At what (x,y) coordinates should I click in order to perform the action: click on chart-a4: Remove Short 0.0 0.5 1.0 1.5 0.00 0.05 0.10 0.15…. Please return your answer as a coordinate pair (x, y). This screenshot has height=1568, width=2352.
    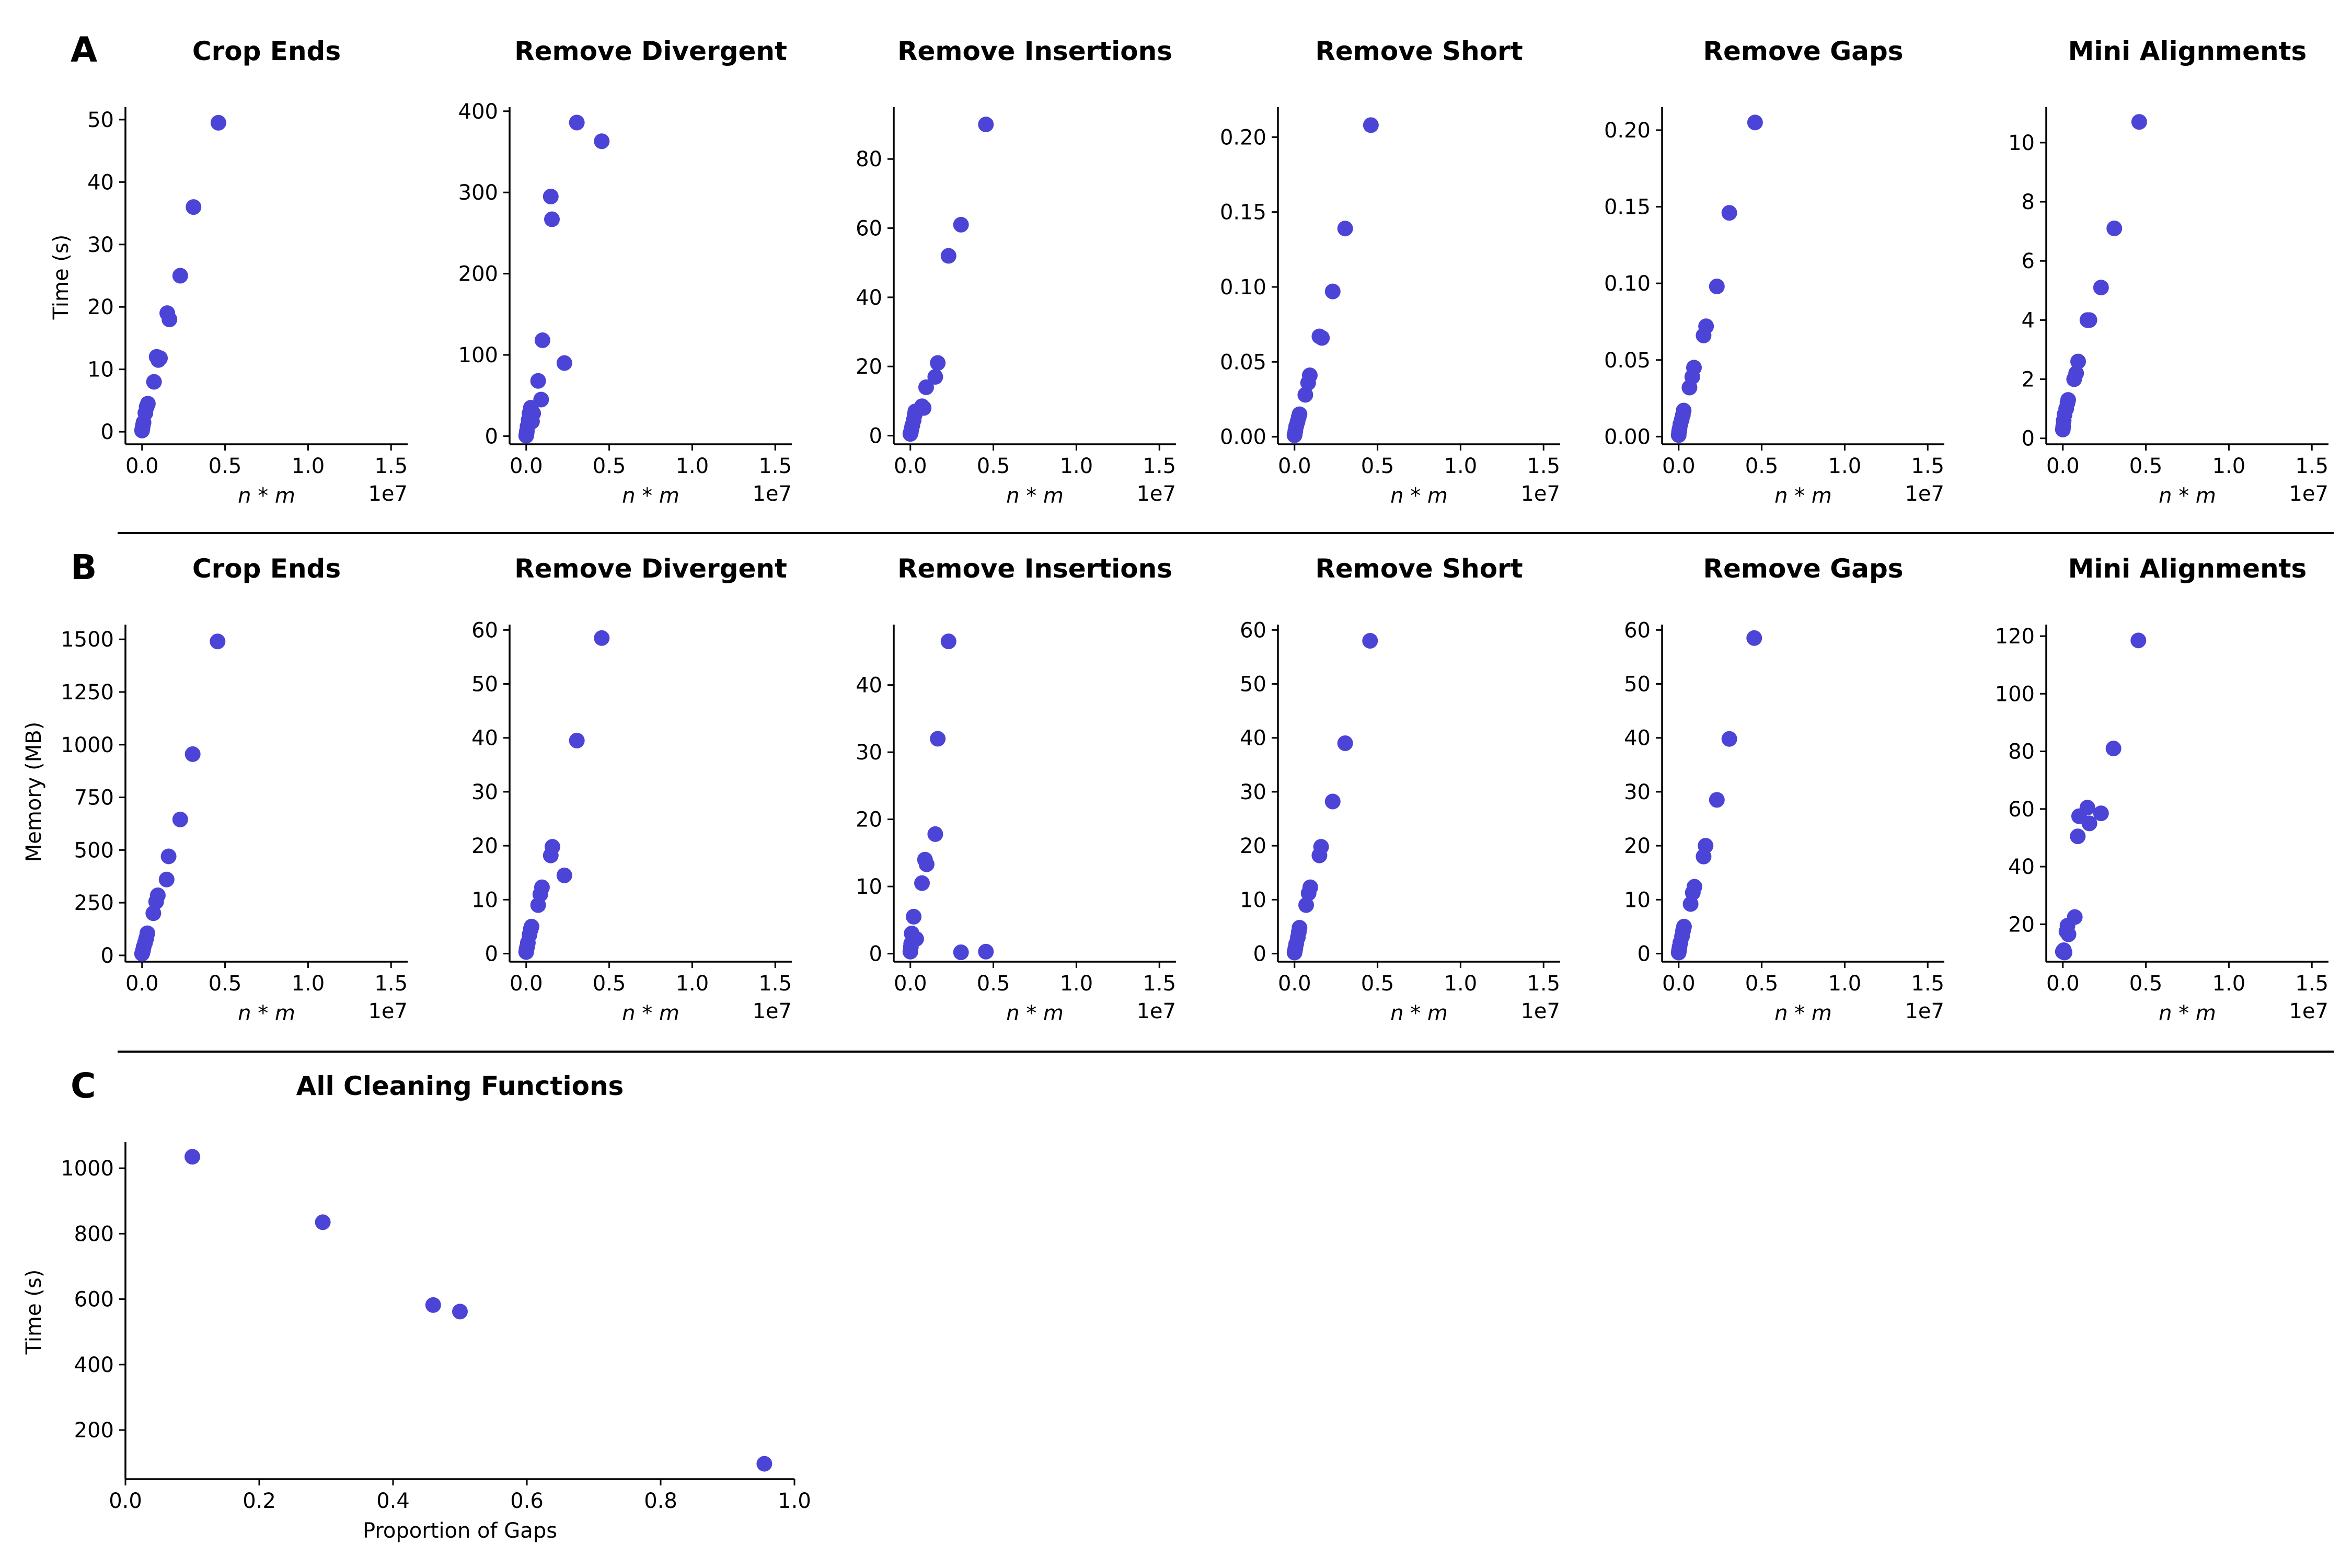
    Looking at the image, I should click on (1390, 272).